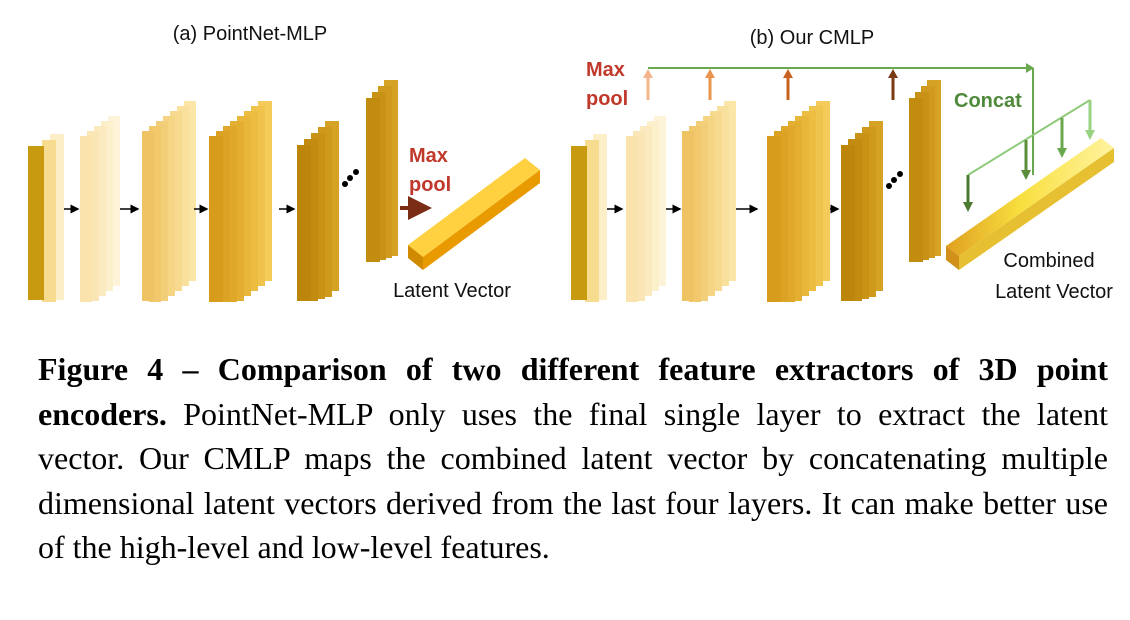  Describe the element at coordinates (841, 119) in the screenshot. I see `panel-b-concat-top-line` at that location.